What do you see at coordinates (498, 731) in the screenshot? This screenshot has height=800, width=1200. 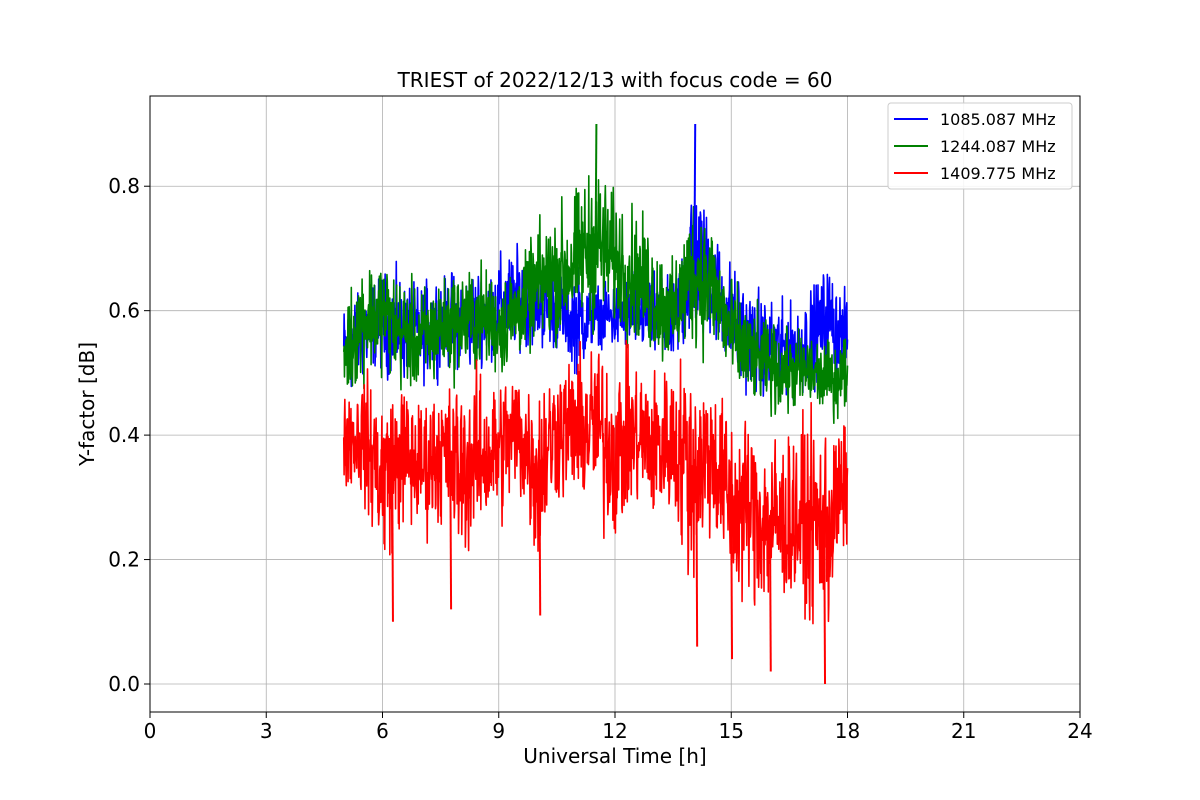 I see `x-tick-label: 9` at bounding box center [498, 731].